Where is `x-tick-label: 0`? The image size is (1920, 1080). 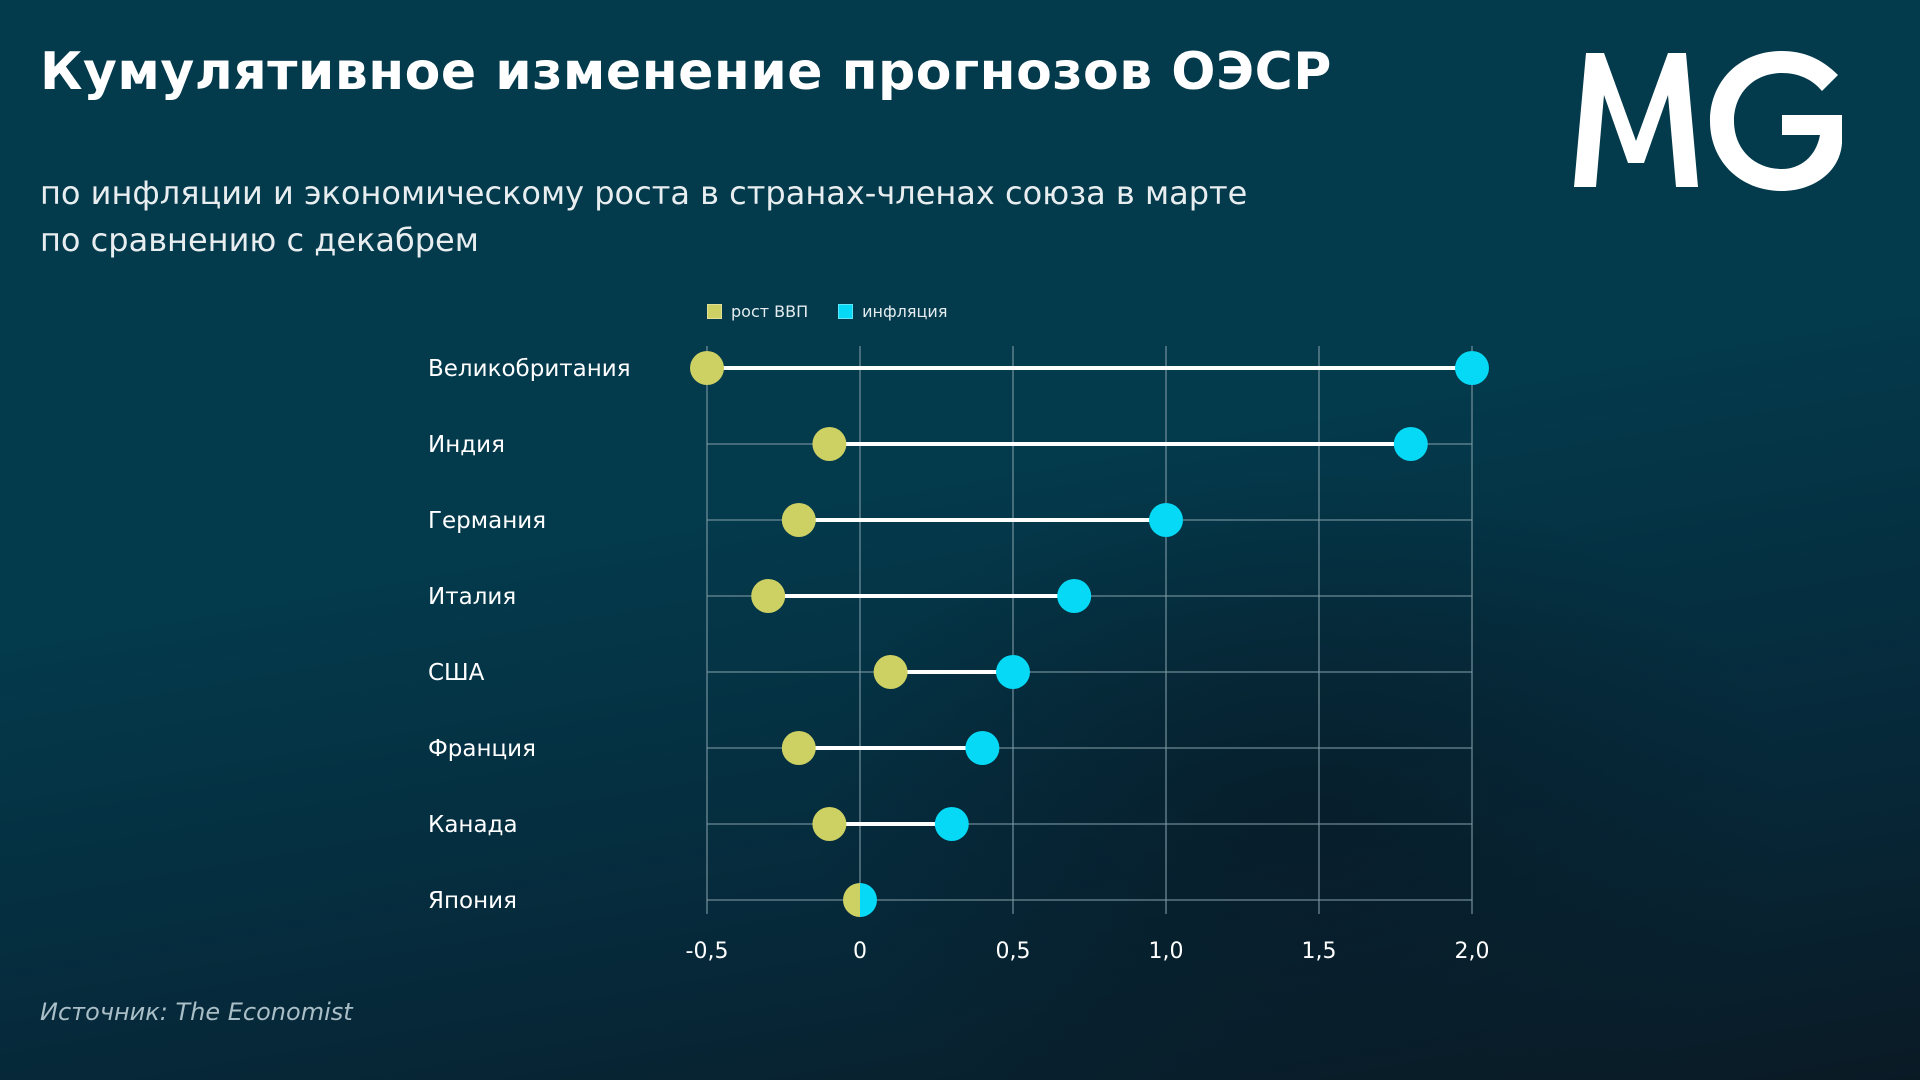
x-tick-label: 0 is located at coordinates (860, 951).